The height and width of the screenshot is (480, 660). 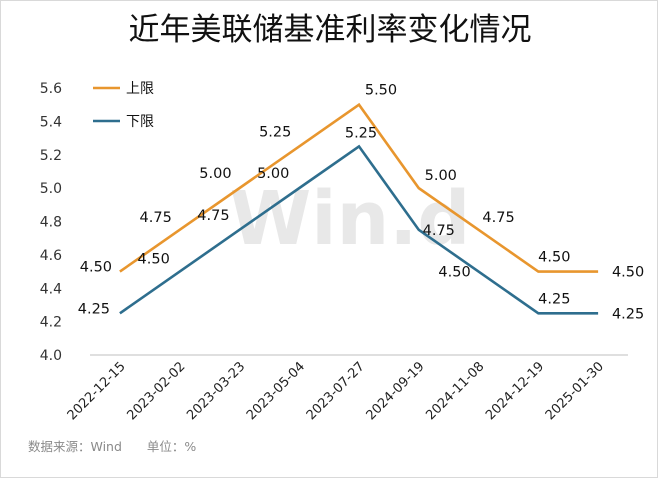 I want to click on x-tick-label: 2023-03-23, so click(x=216, y=391).